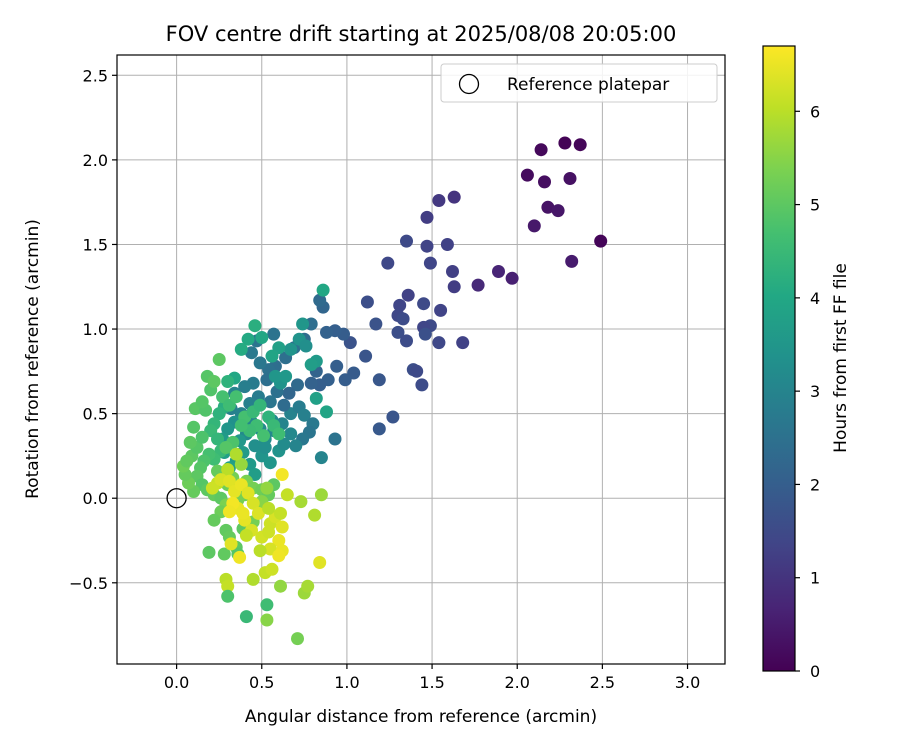 This screenshot has width=900, height=750. What do you see at coordinates (431, 682) in the screenshot?
I see `x-tick-label: 1.5` at bounding box center [431, 682].